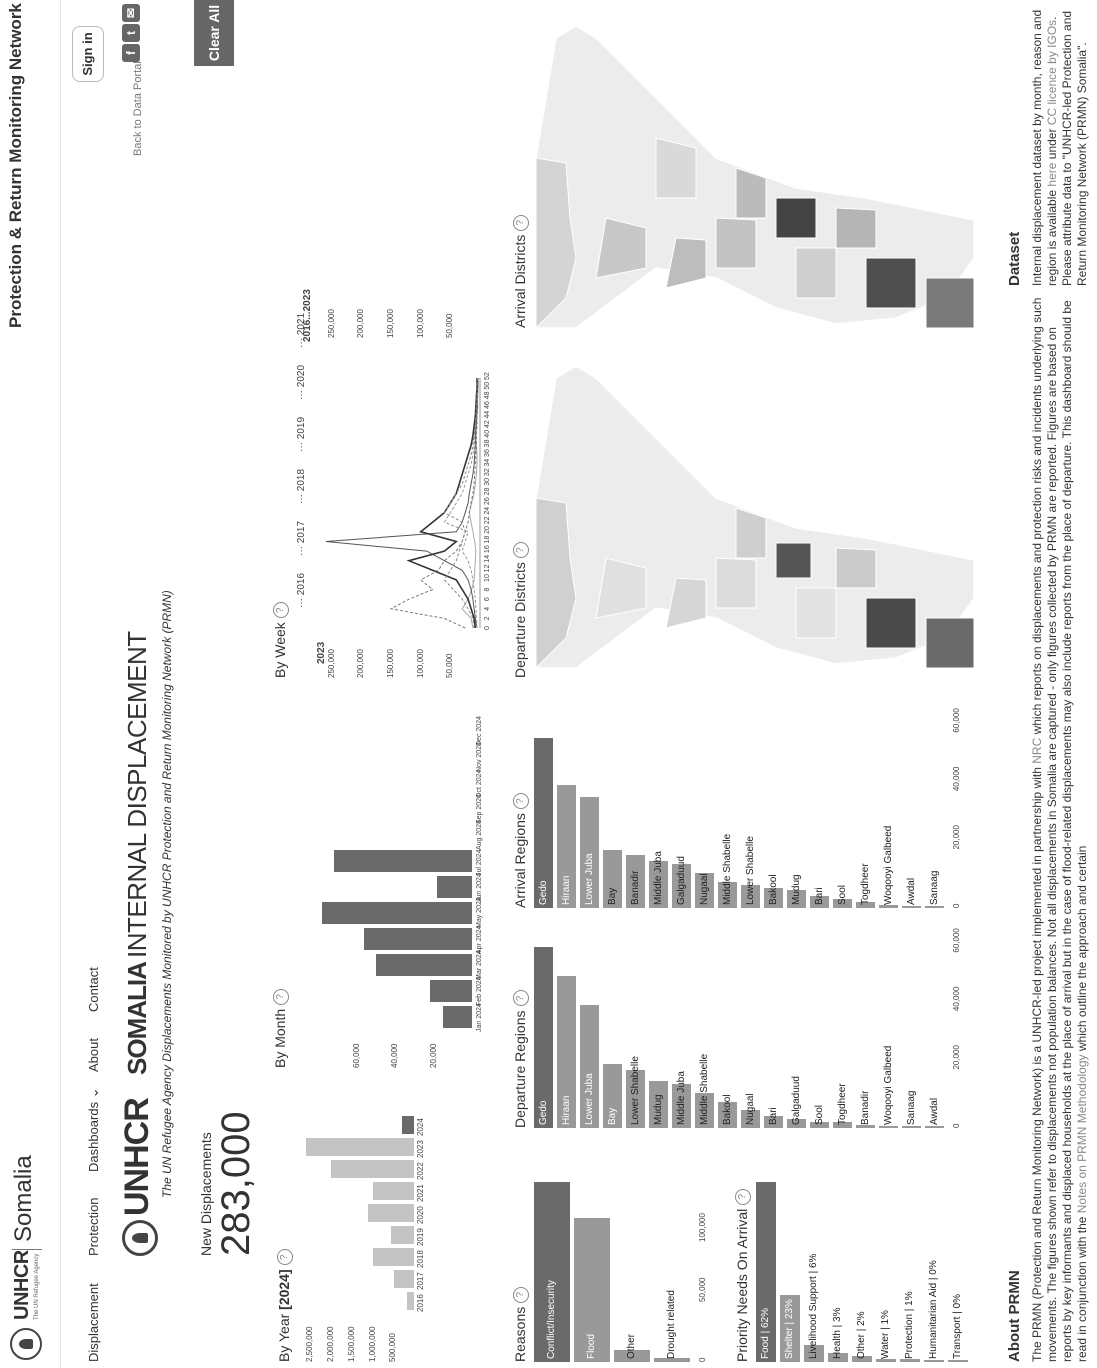  I want to click on legend-item: ··· 2018, so click(301, 486).